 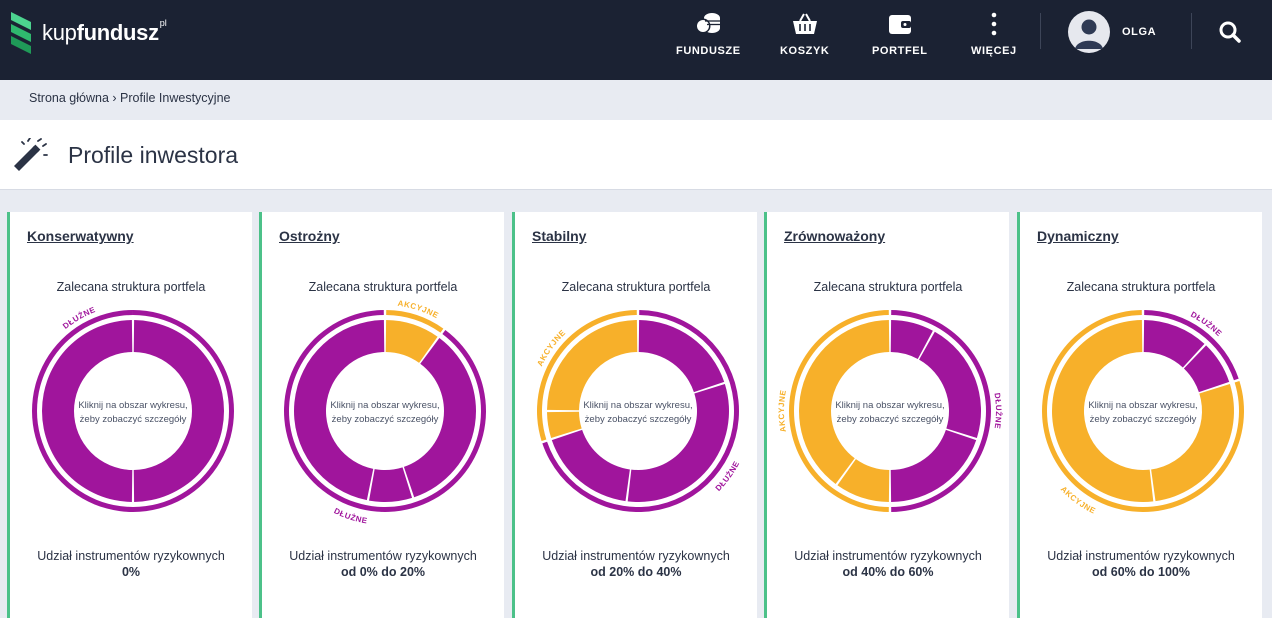 I want to click on nav-label: WIĘCEJ, so click(x=994, y=51).